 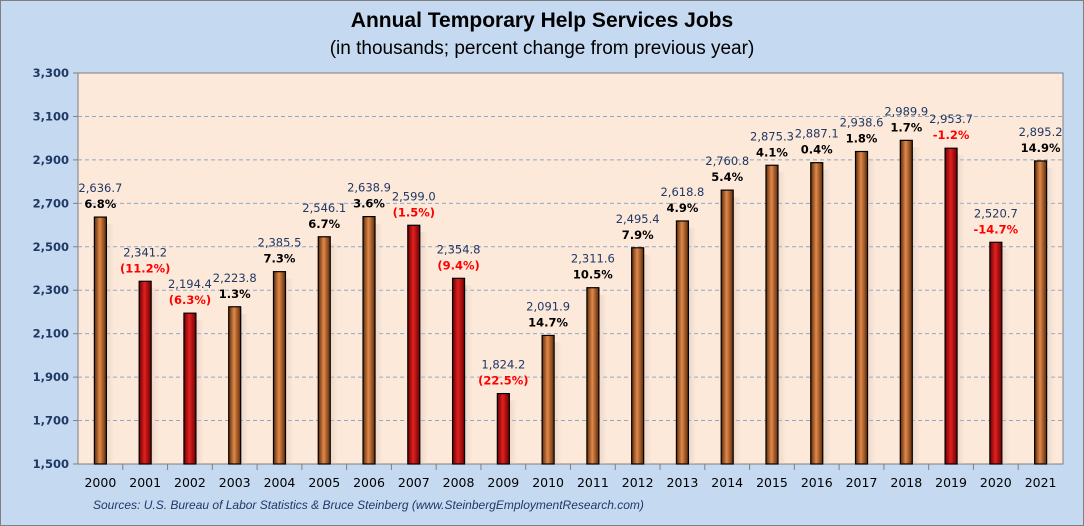 I want to click on xtick-label: 2021, so click(x=1041, y=482).